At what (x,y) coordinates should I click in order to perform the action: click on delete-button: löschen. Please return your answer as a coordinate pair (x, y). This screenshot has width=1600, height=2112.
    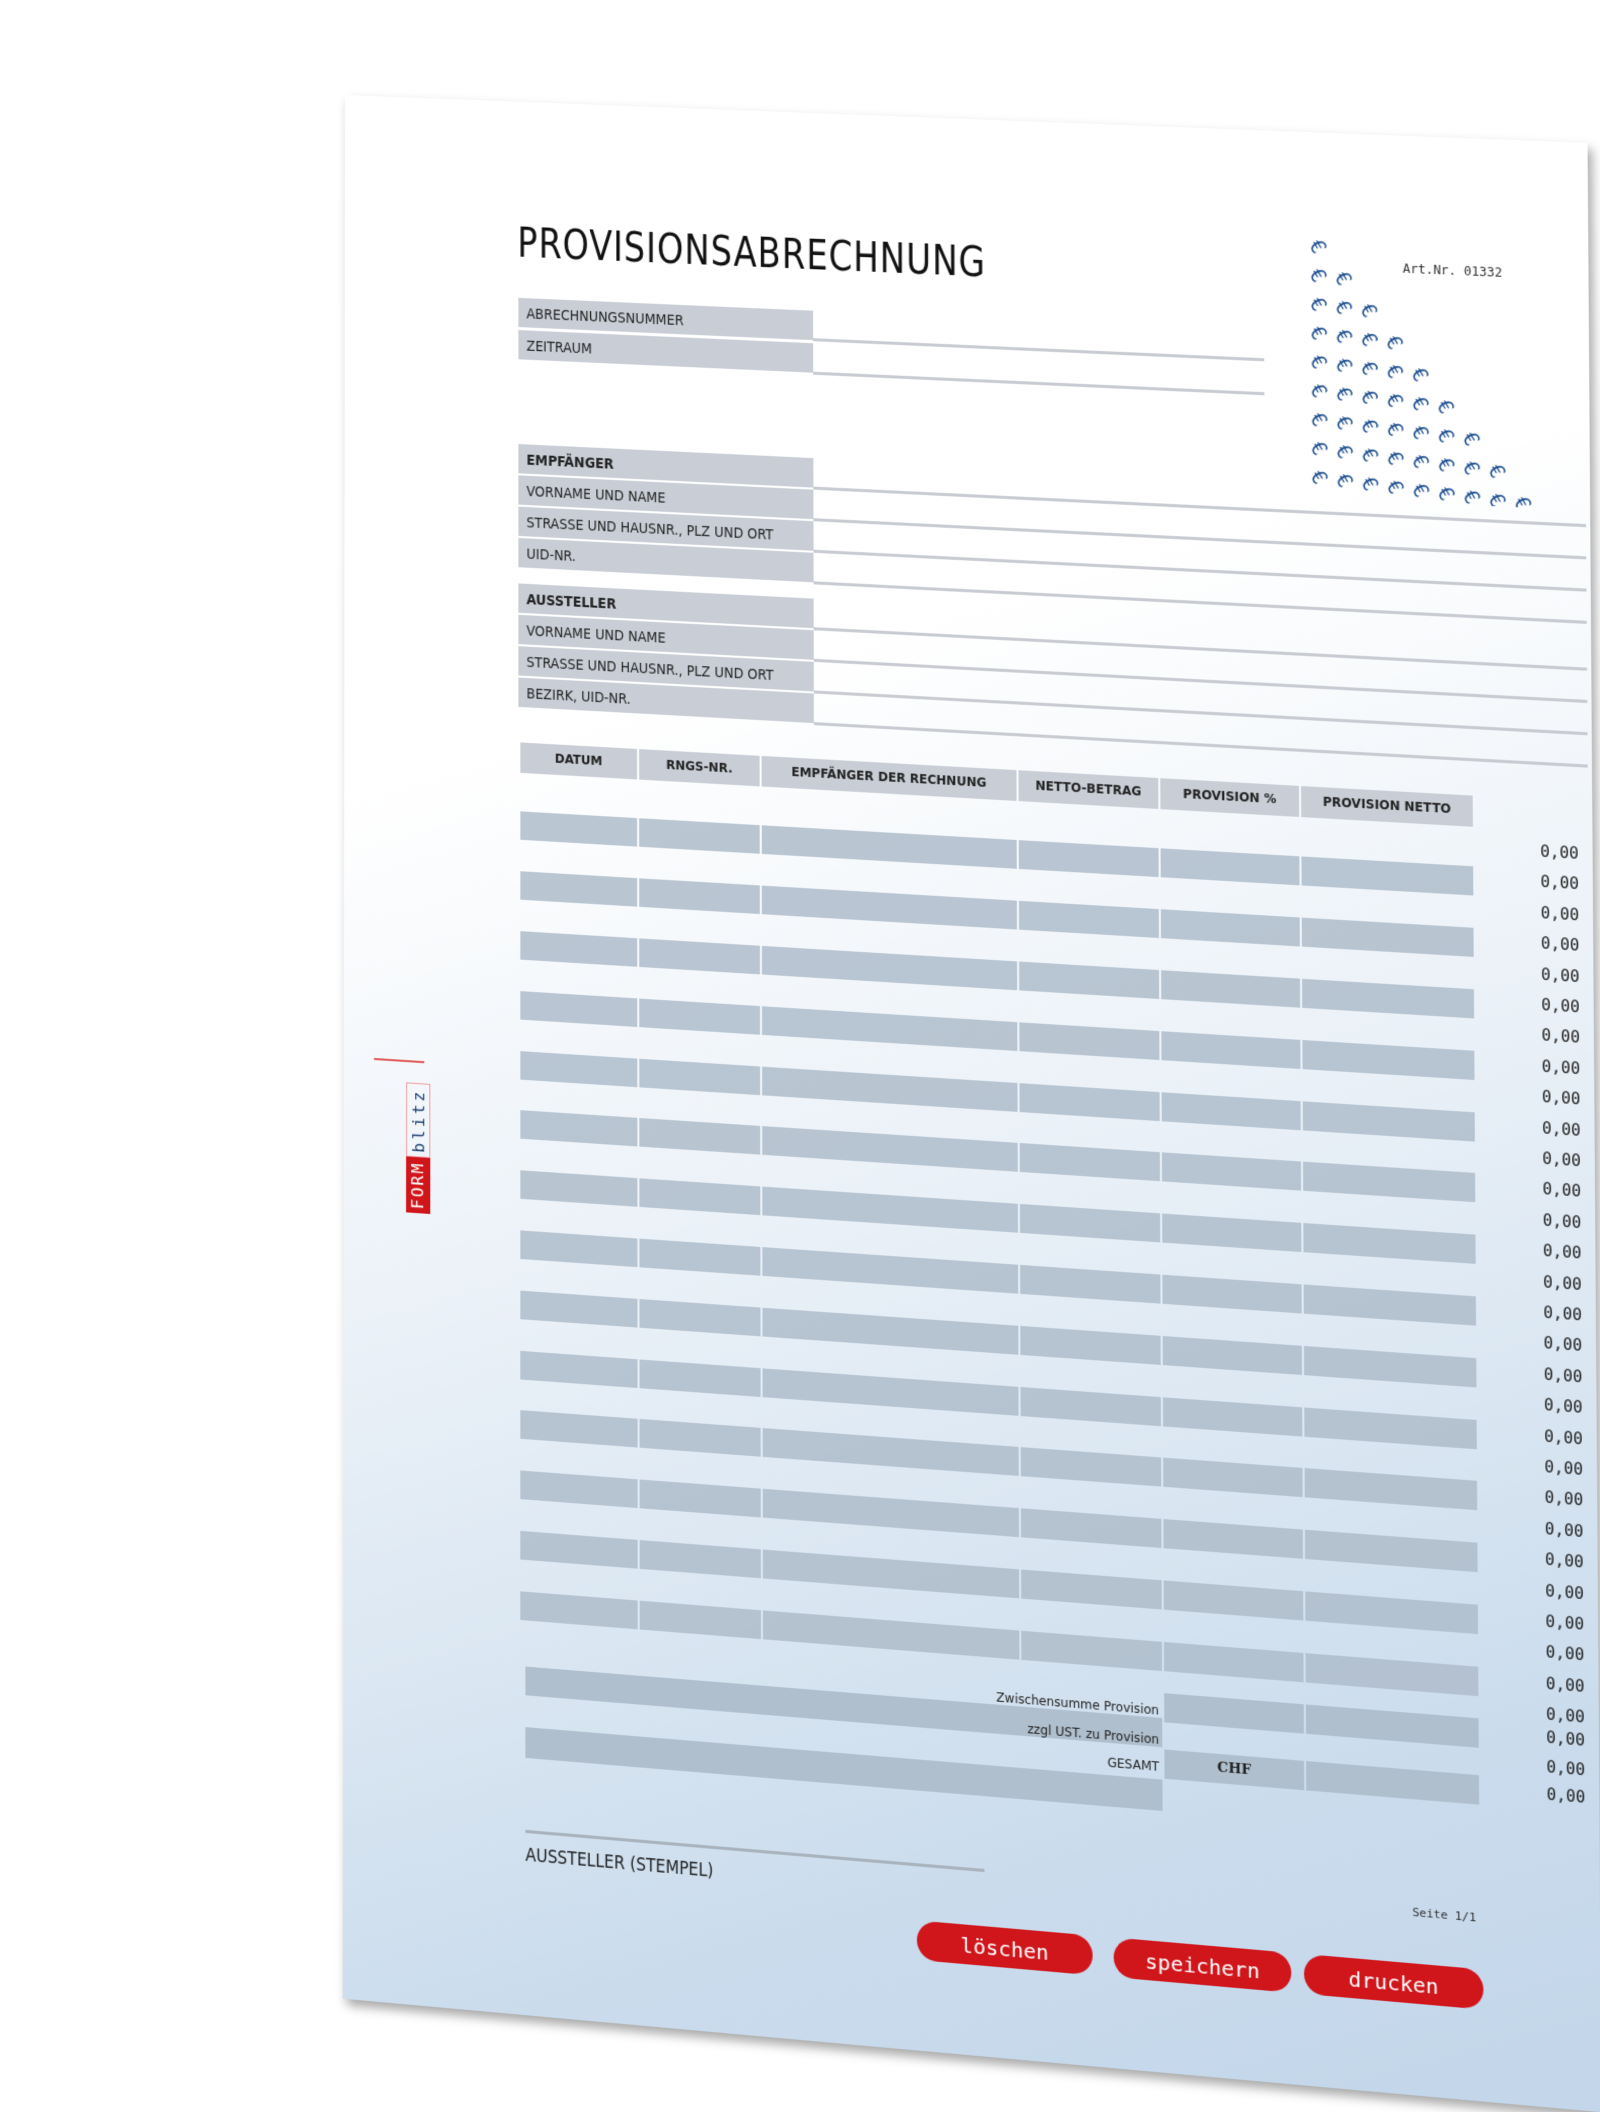
    Looking at the image, I should click on (1004, 1948).